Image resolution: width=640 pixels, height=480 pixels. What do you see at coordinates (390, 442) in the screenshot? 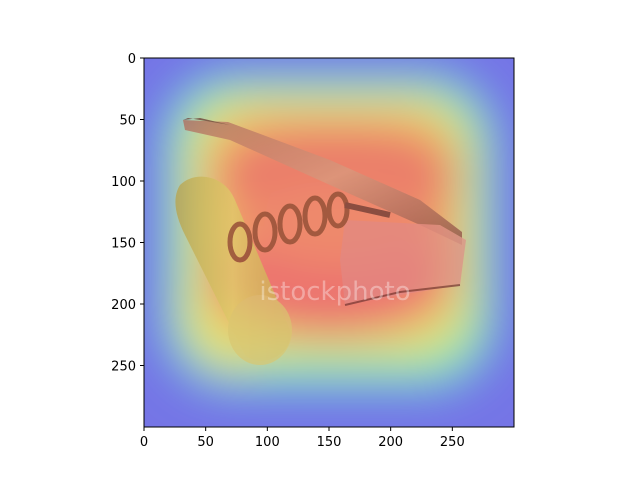
I see `x-tick-label: 200` at bounding box center [390, 442].